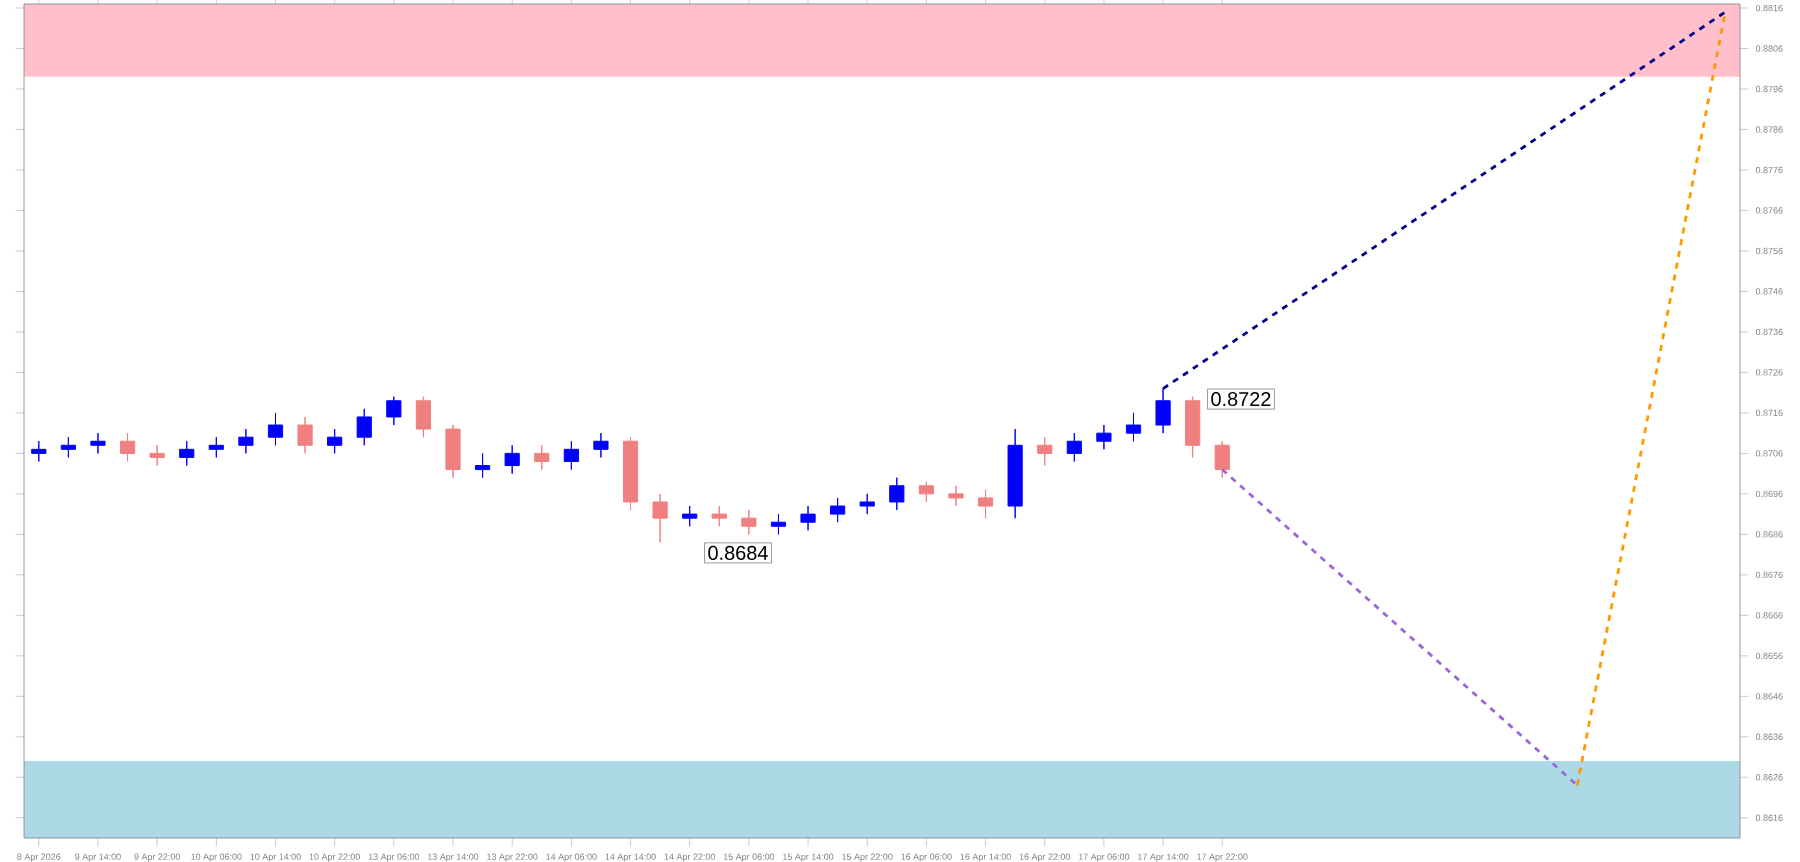 The width and height of the screenshot is (1800, 862). Describe the element at coordinates (738, 552) in the screenshot. I see `text: 0.8684` at that location.